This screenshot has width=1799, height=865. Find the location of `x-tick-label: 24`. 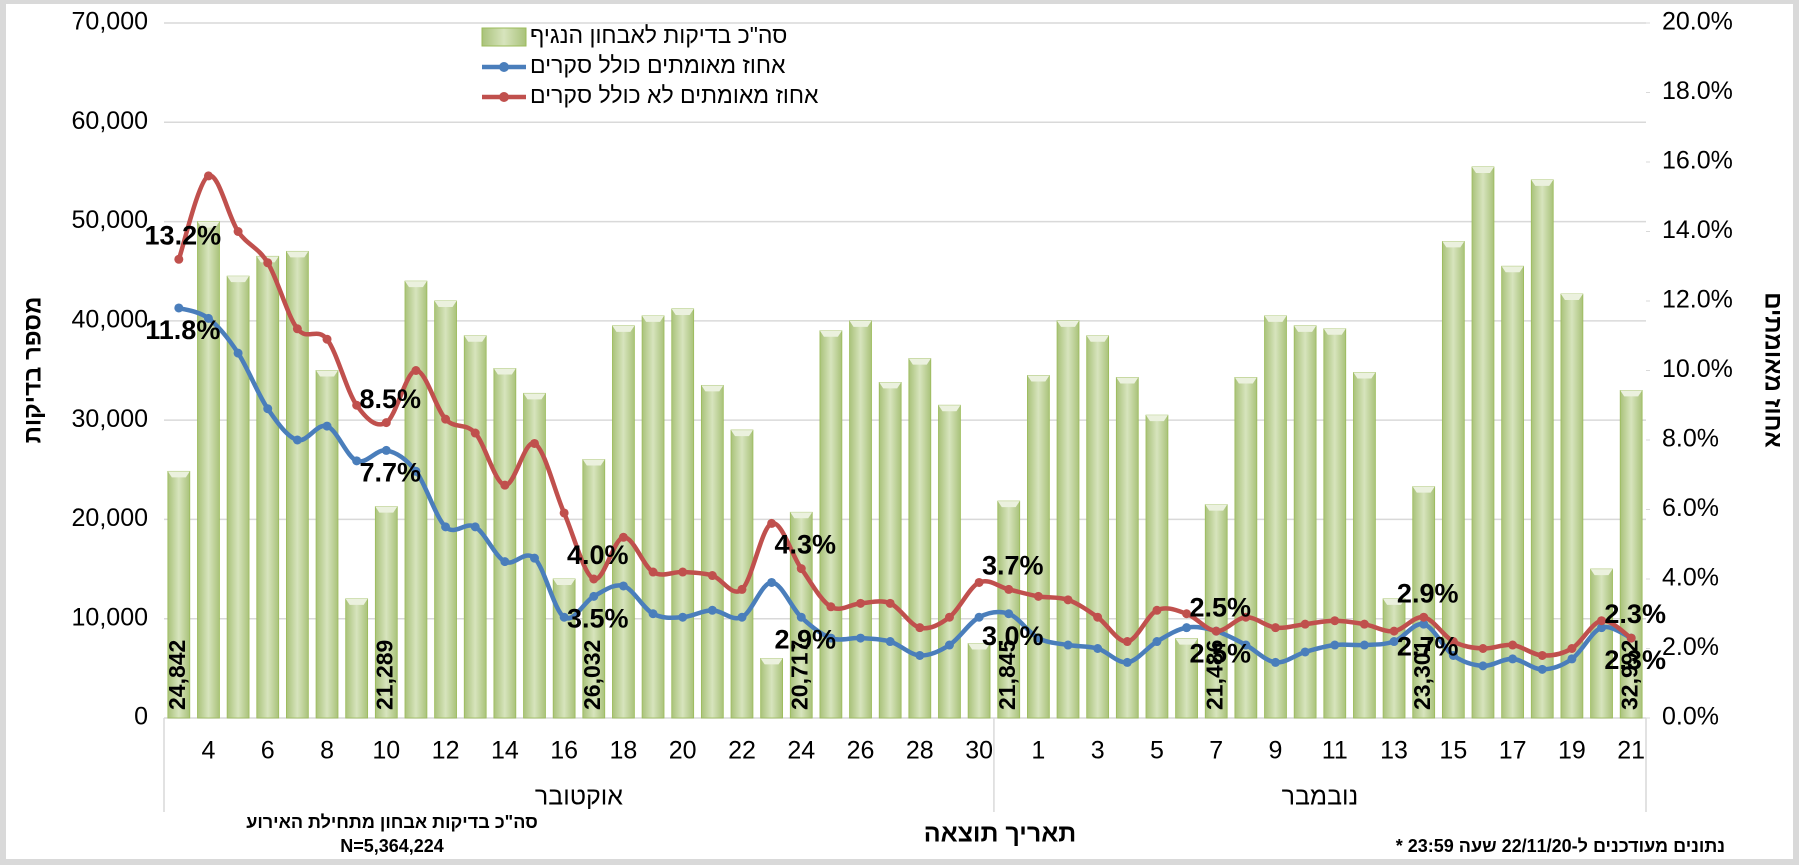

x-tick-label: 24 is located at coordinates (801, 751).